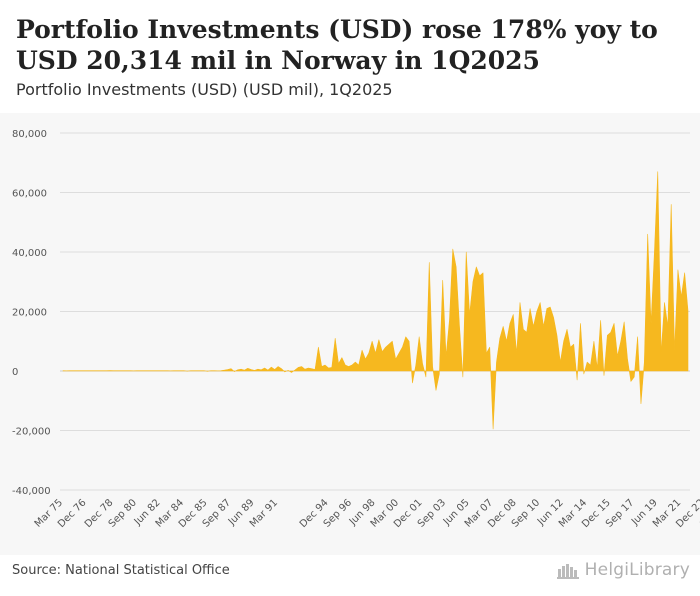  Describe the element at coordinates (15, 372) in the screenshot. I see `y-tick-label: 0` at that location.